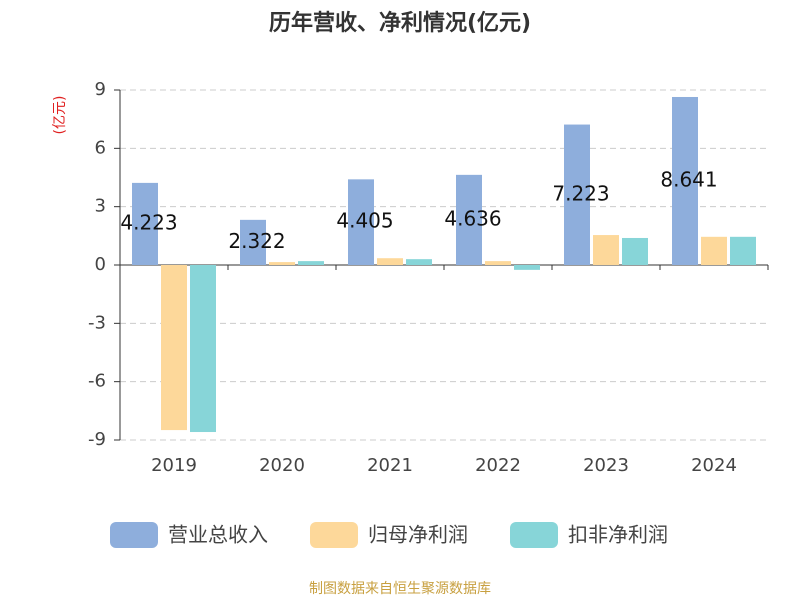 This screenshot has height=604, width=800. Describe the element at coordinates (148, 222) in the screenshot. I see `data-label: 4.223` at that location.